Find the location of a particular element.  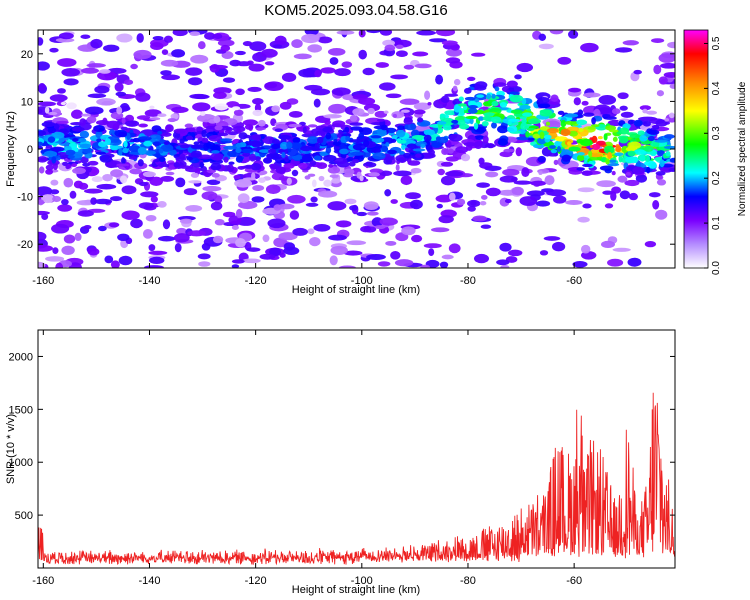

y-tick-label: 1500 is located at coordinates (21, 410).